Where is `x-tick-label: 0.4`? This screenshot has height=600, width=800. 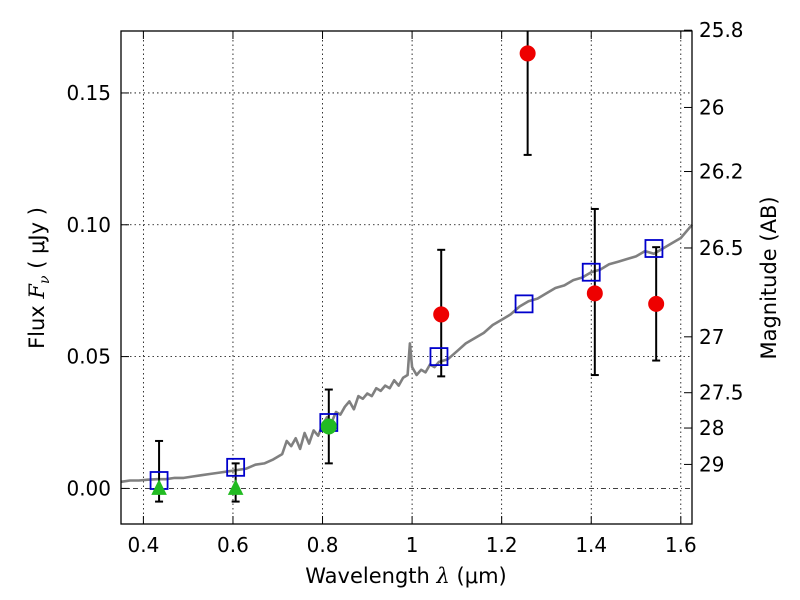
x-tick-label: 0.4 is located at coordinates (143, 545).